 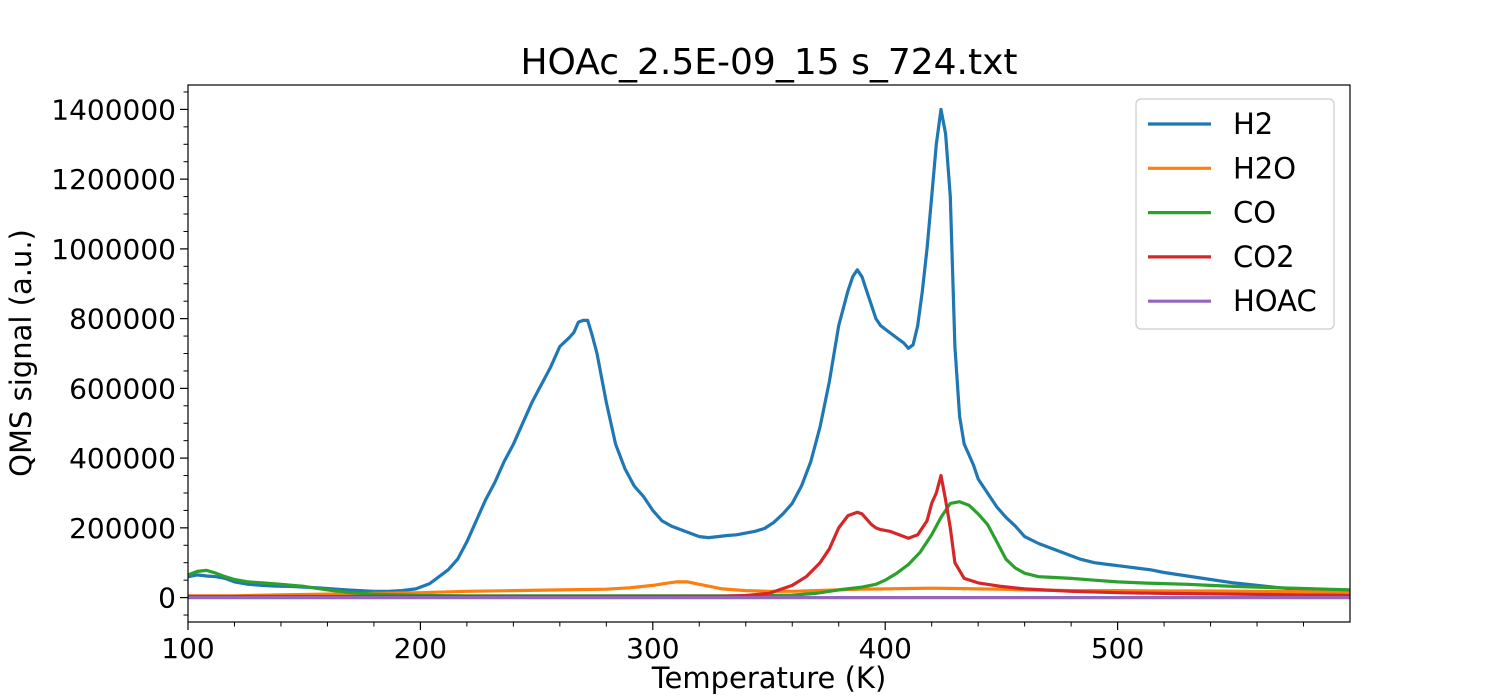 I want to click on legend-label-hoac: HOAC, so click(x=1275, y=301).